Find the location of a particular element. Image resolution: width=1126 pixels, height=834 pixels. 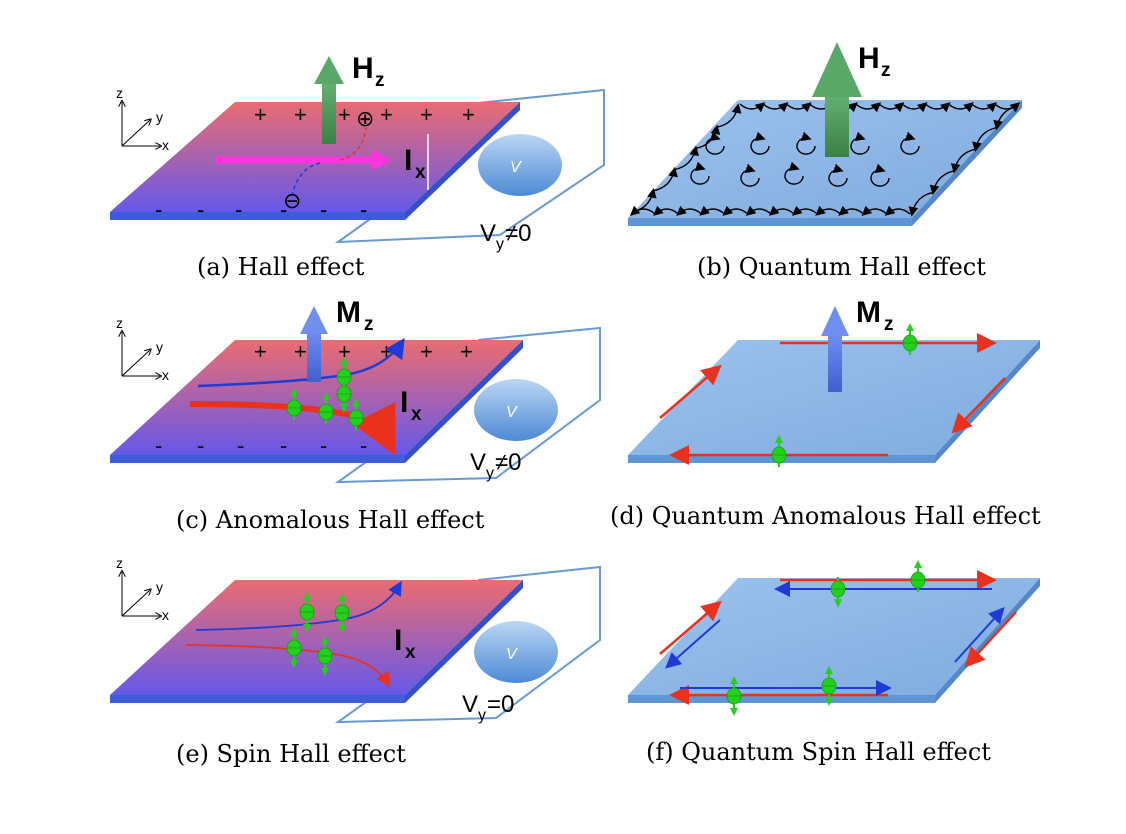

field-label-d: M is located at coordinates (868, 312).